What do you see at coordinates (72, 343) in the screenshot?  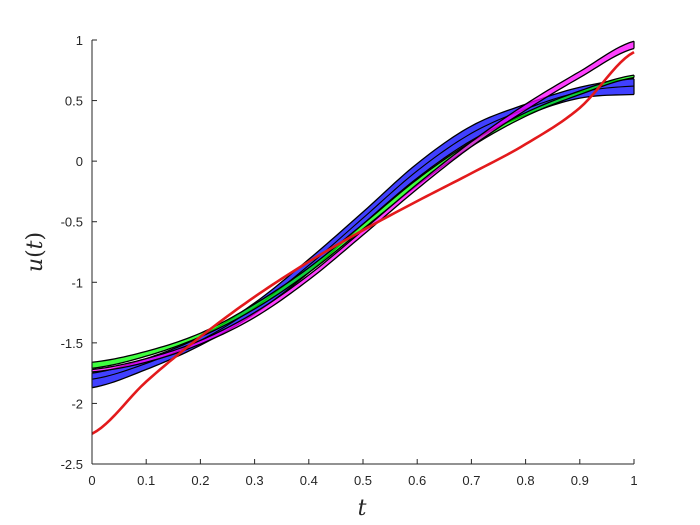 I see `y-tick-label: -1.5` at bounding box center [72, 343].